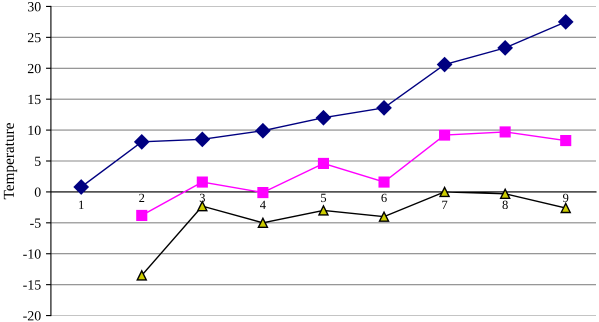  I want to click on y-tick-label: 15, so click(34, 99).